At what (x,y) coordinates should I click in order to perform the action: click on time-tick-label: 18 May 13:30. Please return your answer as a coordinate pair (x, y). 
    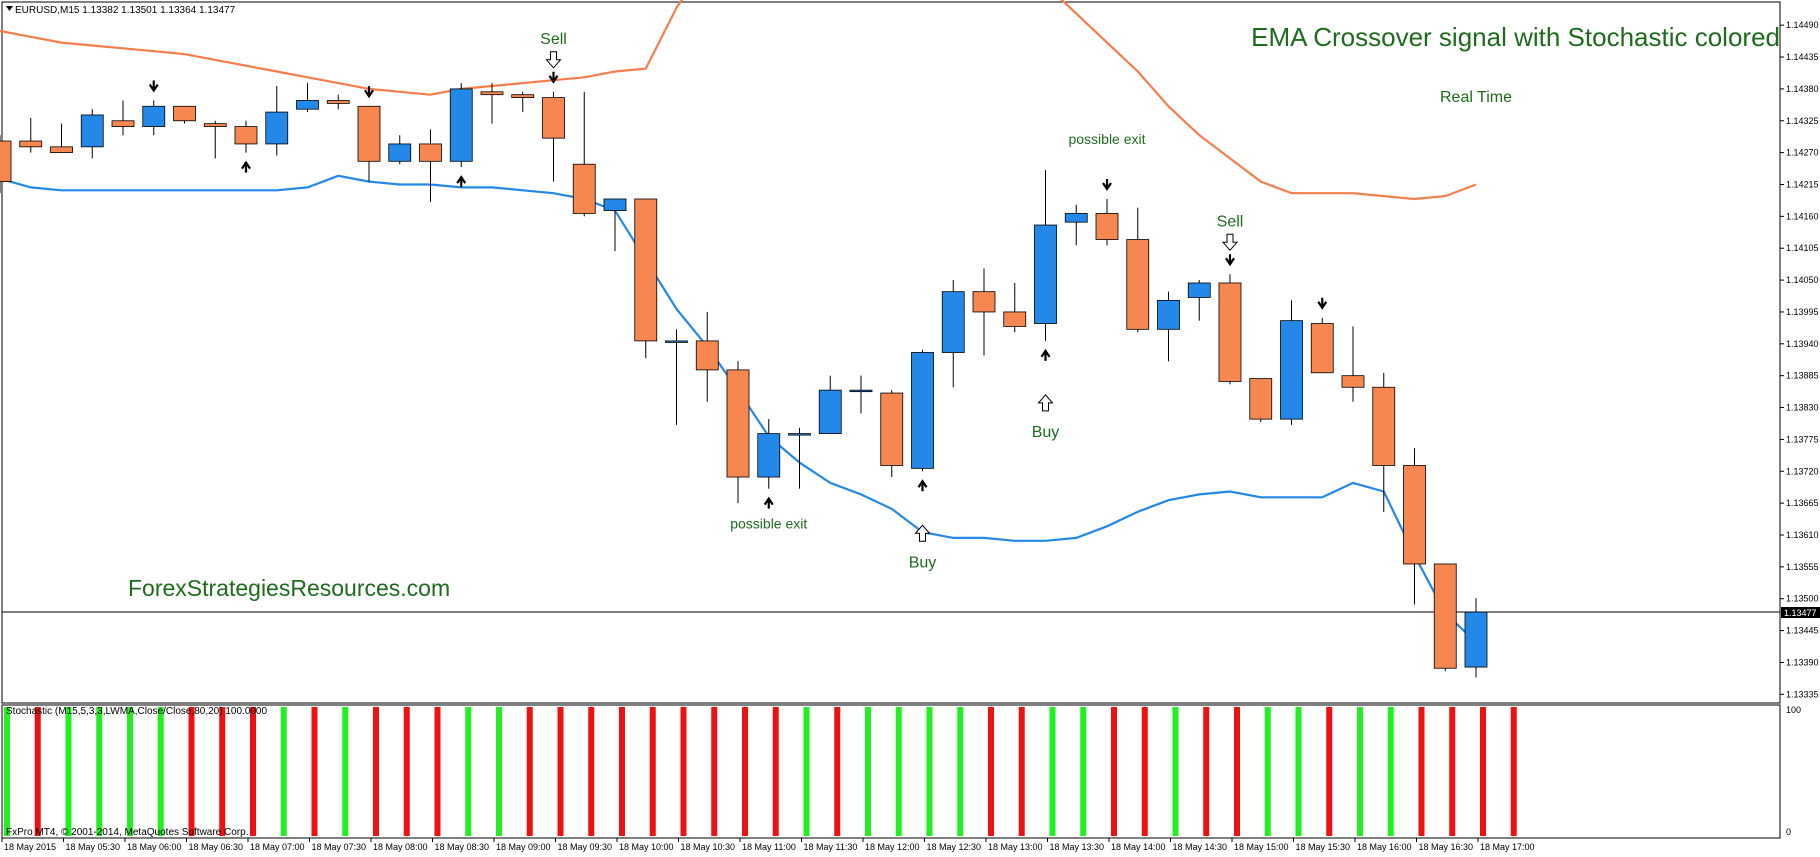
    Looking at the image, I should click on (1077, 847).